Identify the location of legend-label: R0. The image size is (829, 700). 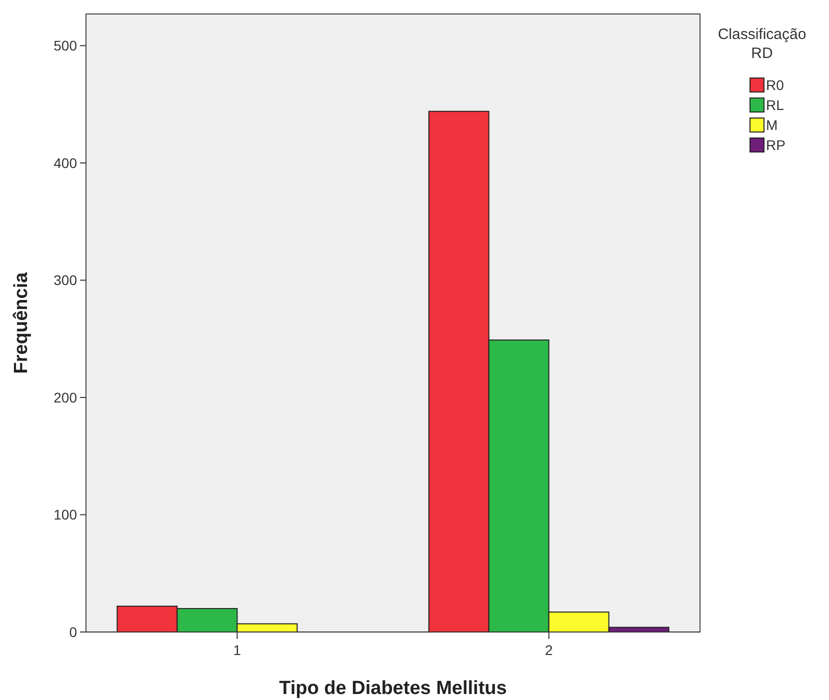
(775, 84).